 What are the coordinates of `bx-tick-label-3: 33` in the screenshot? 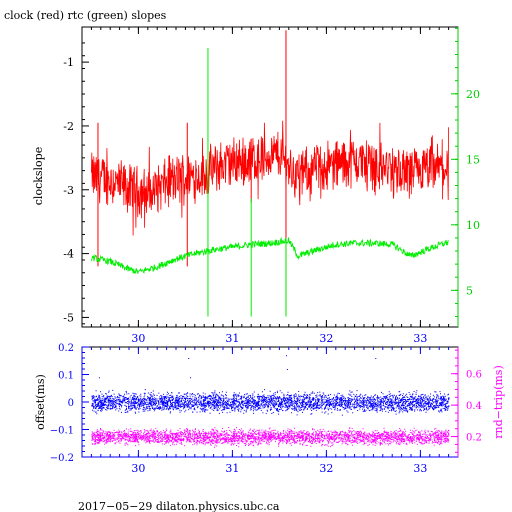 It's located at (420, 468).